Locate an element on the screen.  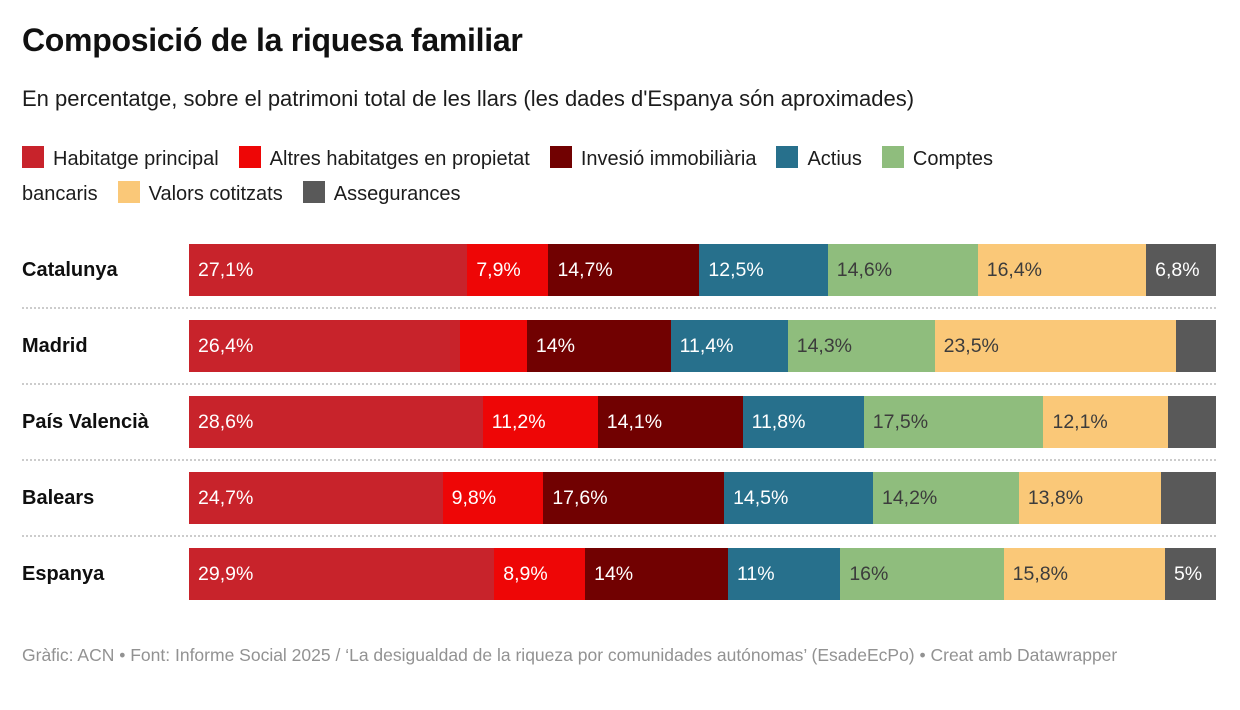
bar-segment: 13,8% is located at coordinates (1089, 498).